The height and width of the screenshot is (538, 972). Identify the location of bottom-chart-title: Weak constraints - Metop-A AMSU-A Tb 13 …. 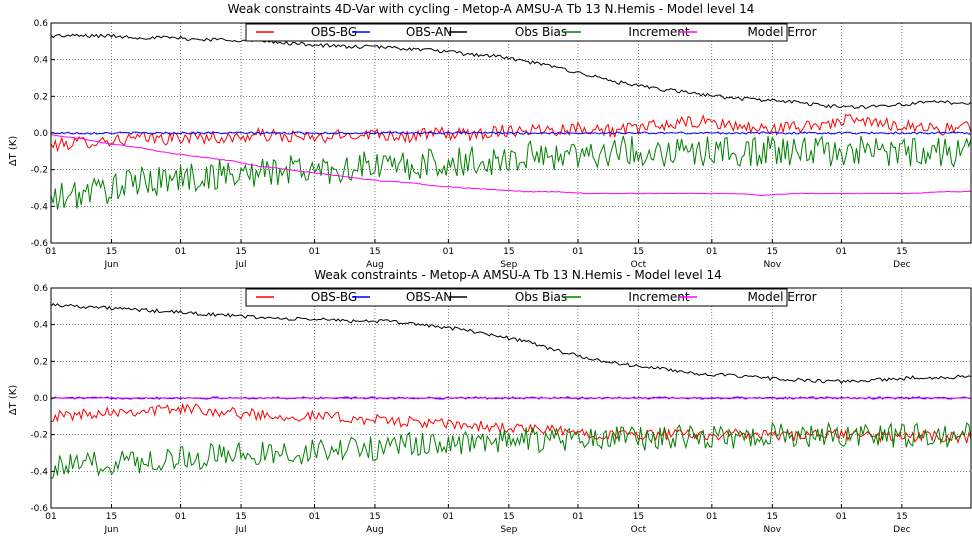
(518, 275).